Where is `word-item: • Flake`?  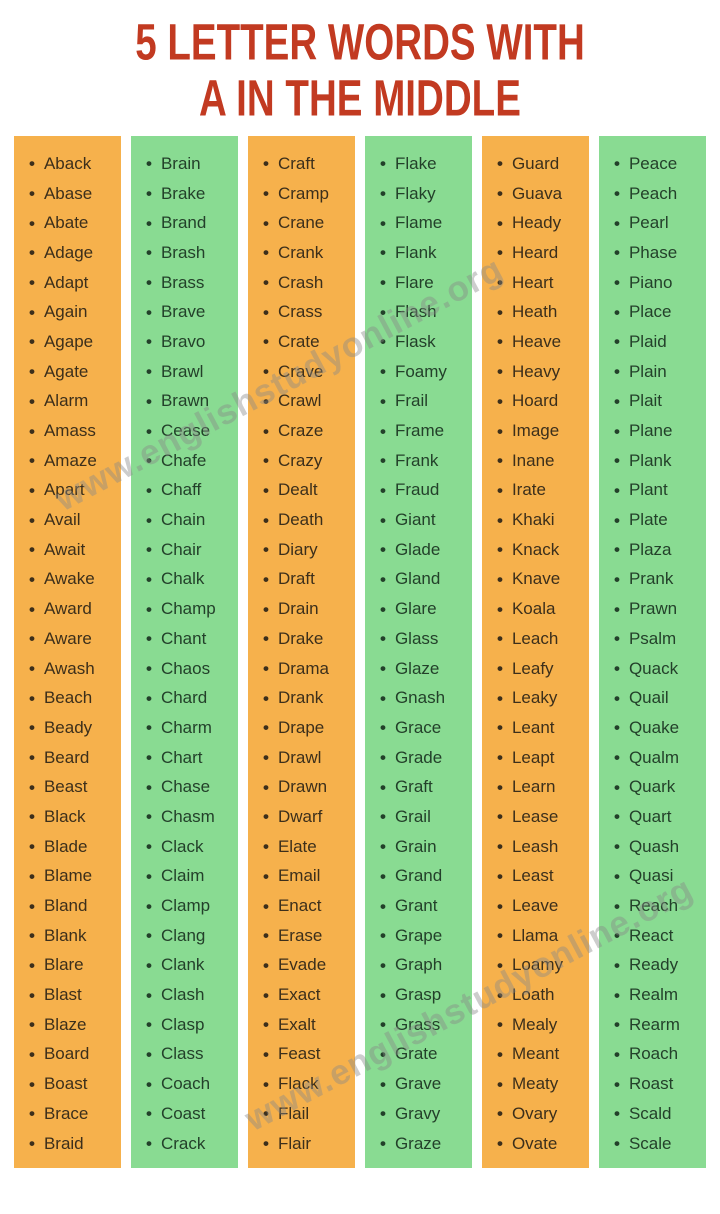 word-item: • Flake is located at coordinates (426, 164).